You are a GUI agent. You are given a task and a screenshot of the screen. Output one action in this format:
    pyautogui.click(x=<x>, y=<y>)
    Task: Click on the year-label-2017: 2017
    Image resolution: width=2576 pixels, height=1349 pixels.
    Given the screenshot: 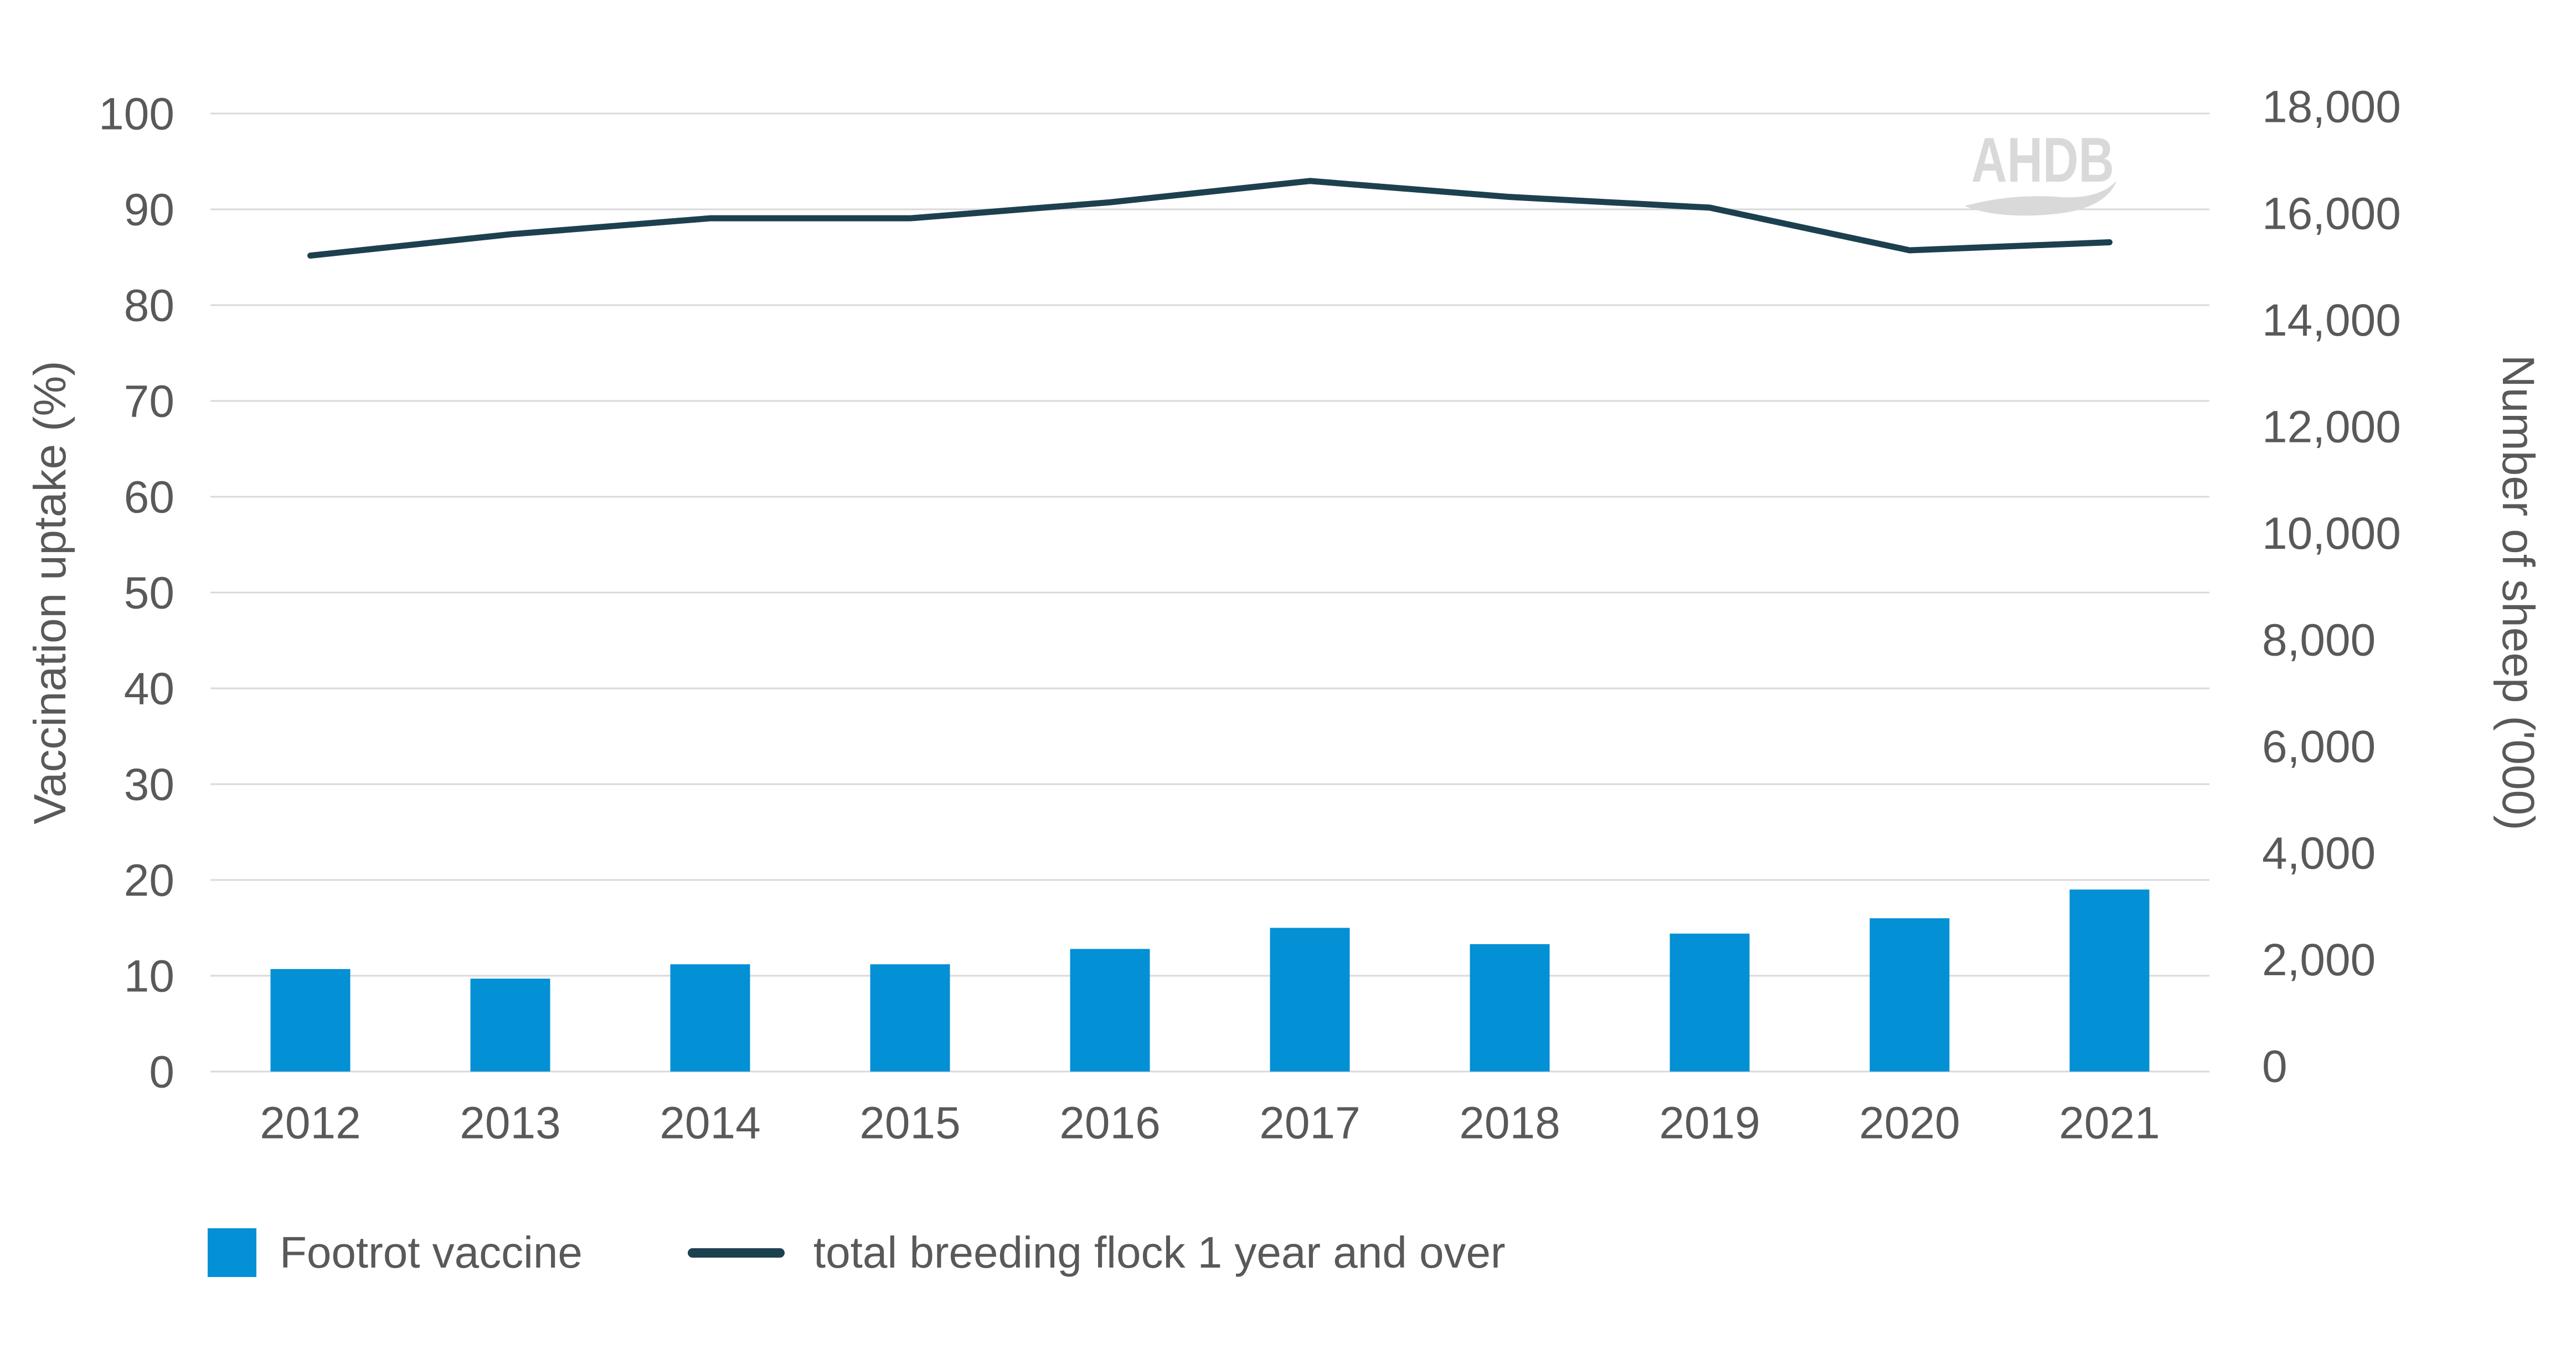 What is the action you would take?
    pyautogui.click(x=1309, y=1123)
    